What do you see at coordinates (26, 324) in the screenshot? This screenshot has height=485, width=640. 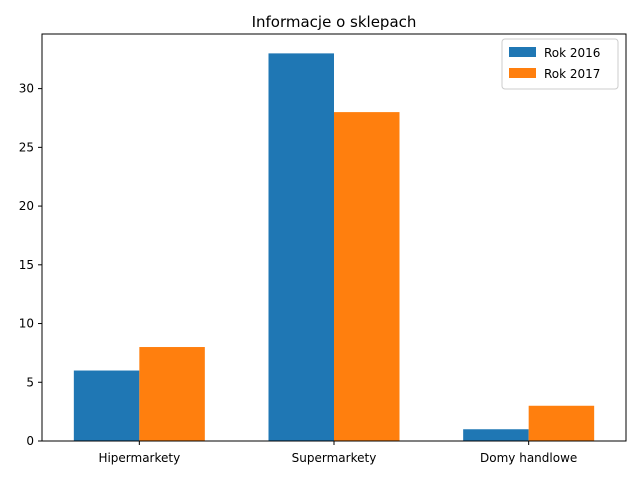 I see `y-tick-label: 10` at bounding box center [26, 324].